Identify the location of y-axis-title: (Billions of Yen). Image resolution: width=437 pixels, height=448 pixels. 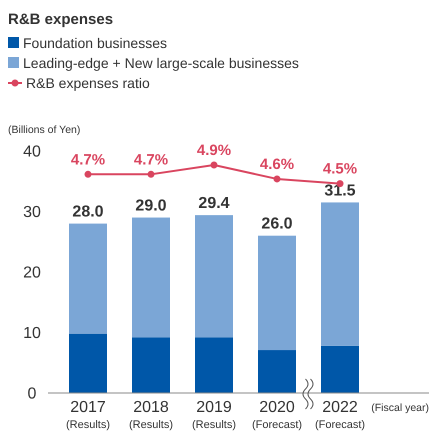
(44, 130).